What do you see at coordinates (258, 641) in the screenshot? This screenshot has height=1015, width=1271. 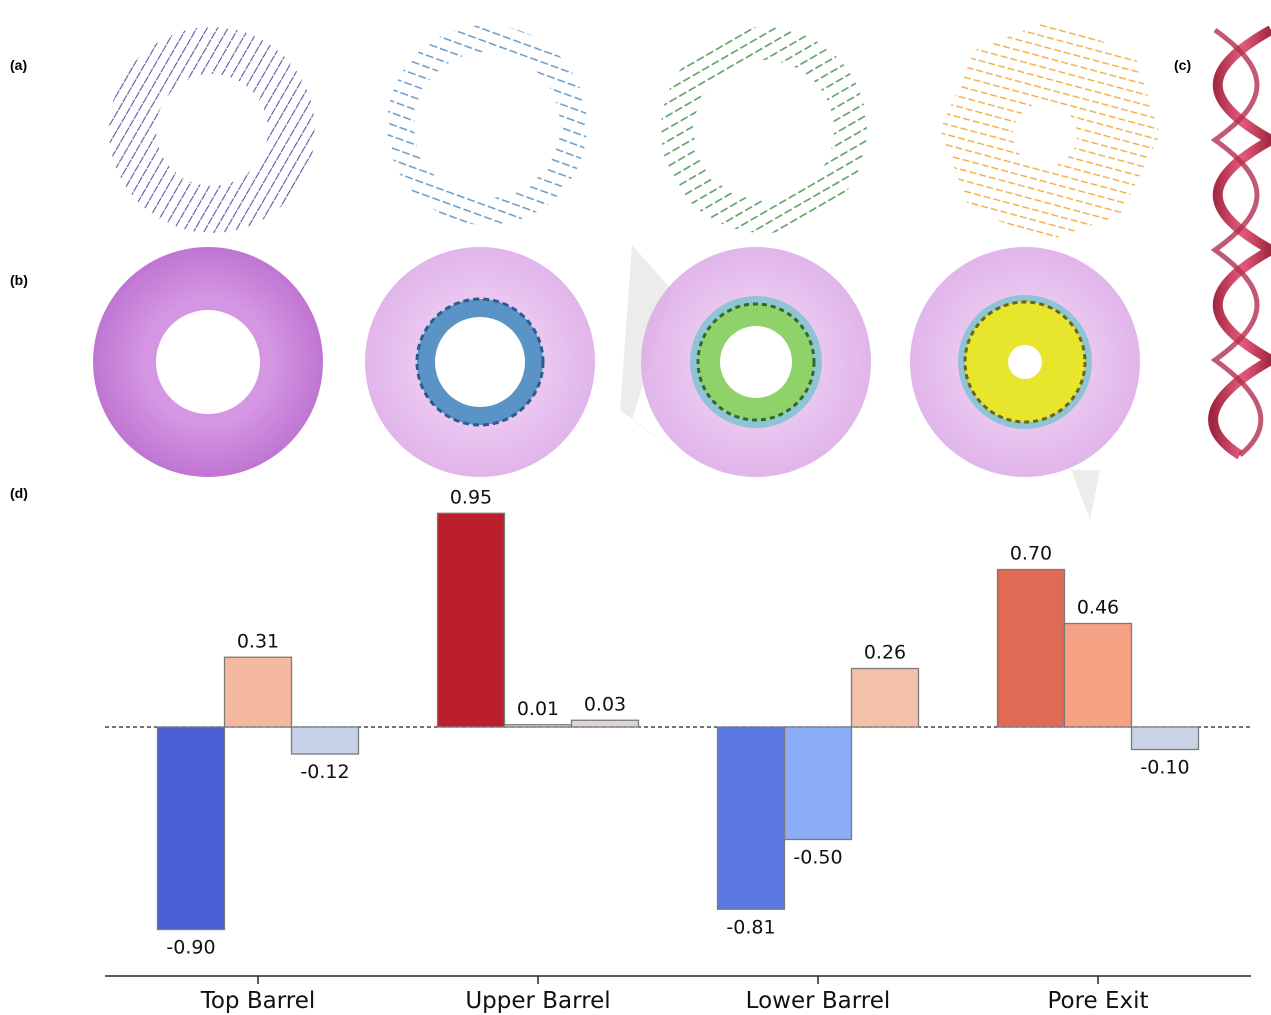 I see `value-label-top-barrel-2: 0.31` at bounding box center [258, 641].